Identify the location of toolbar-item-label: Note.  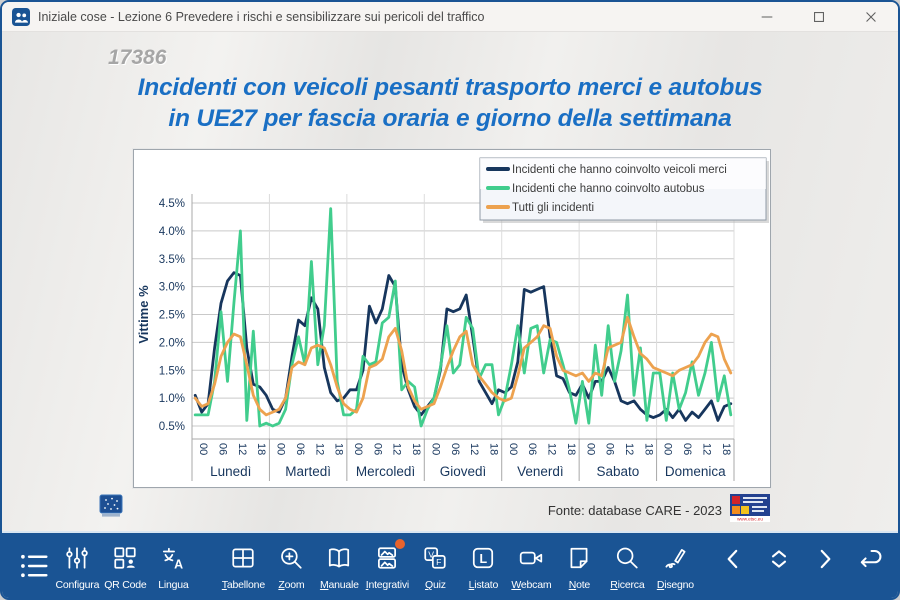
(579, 585).